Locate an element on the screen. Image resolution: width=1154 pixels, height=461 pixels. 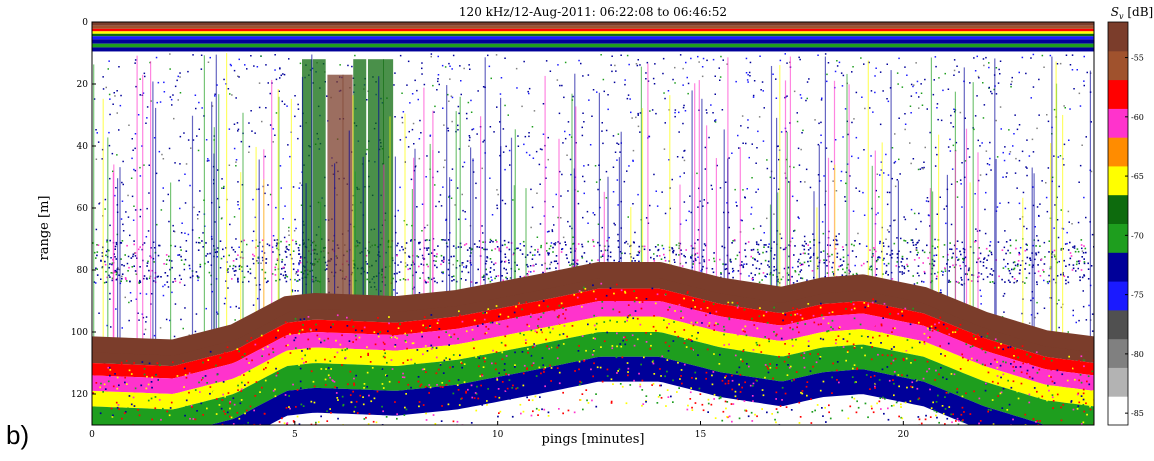
x-tick-label: 15 is located at coordinates (701, 435).